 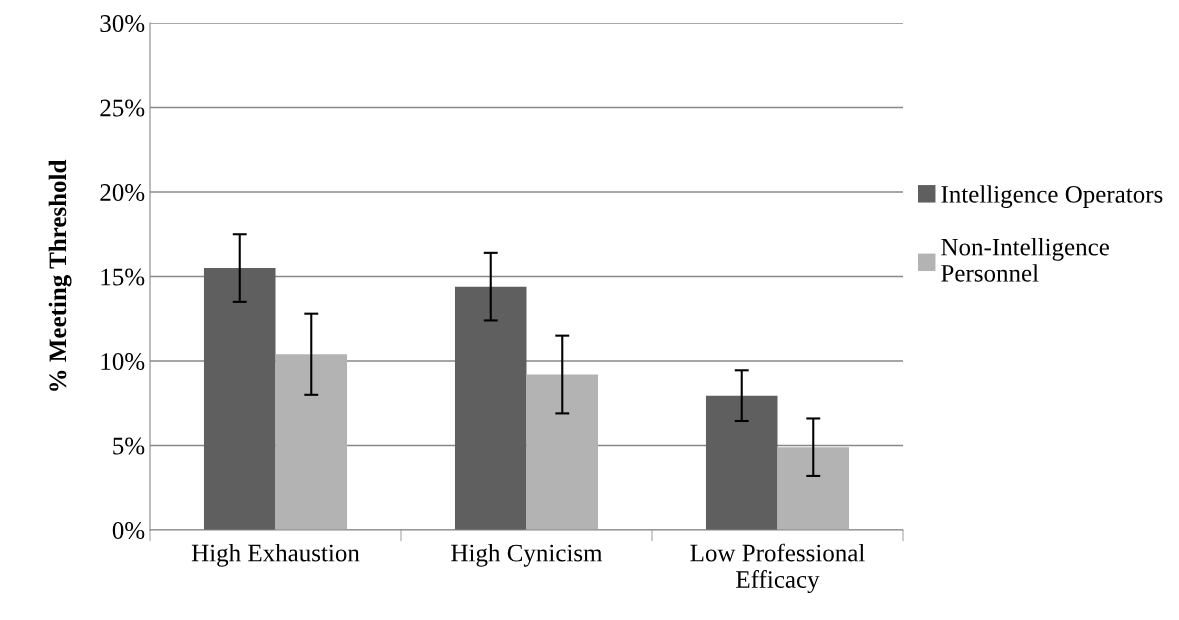 I want to click on x-tick-label: Low Professional Efficacy, so click(x=777, y=568).